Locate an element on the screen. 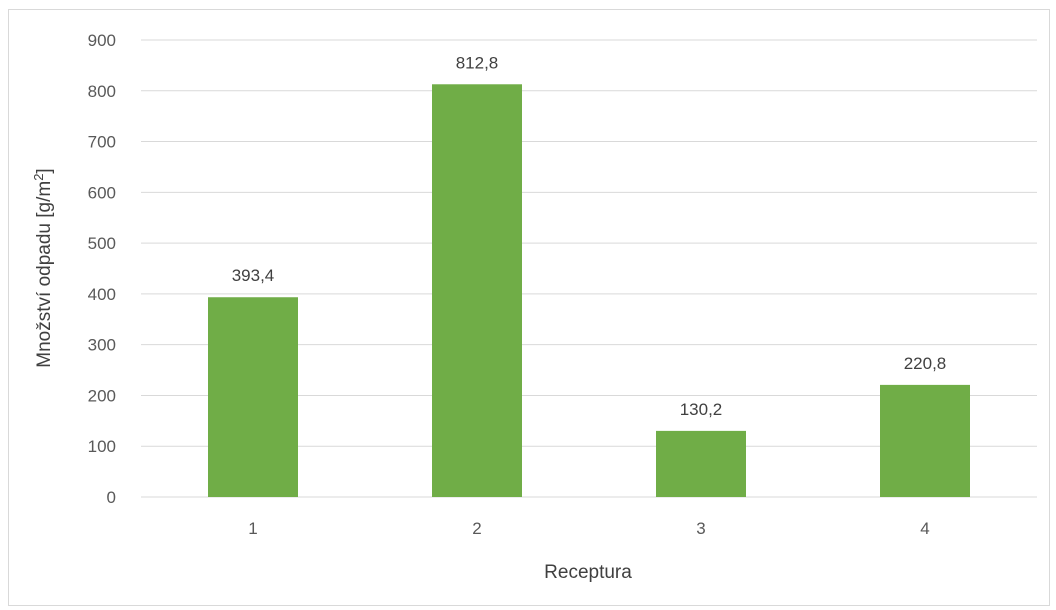  y-tick-label: 200 is located at coordinates (102, 395).